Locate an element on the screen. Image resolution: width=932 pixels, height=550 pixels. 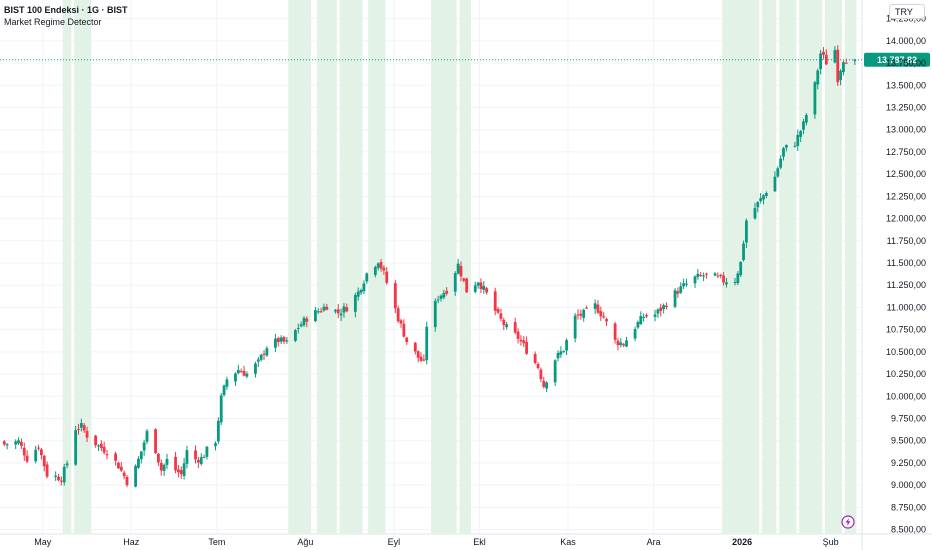
y-tick-label: 13.750,00 is located at coordinates (906, 63).